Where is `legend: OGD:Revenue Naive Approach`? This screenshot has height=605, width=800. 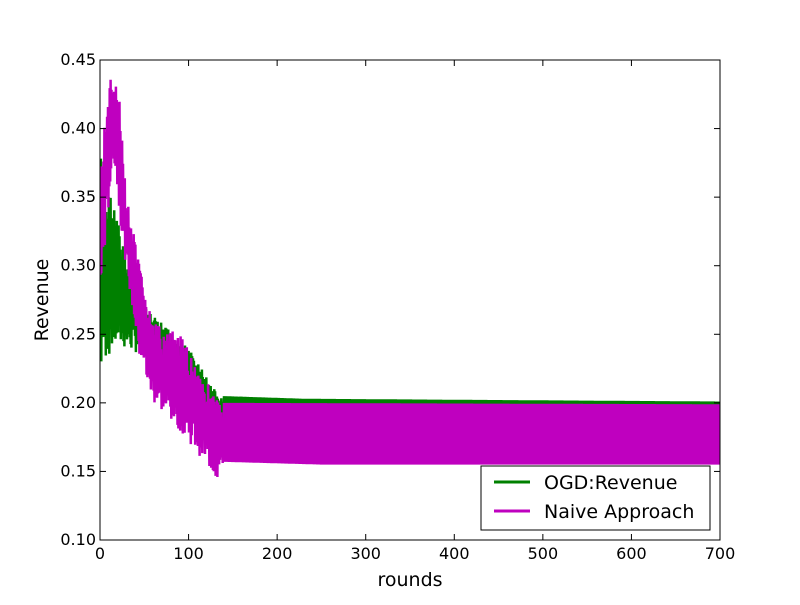 legend: OGD:Revenue Naive Approach is located at coordinates (595, 498).